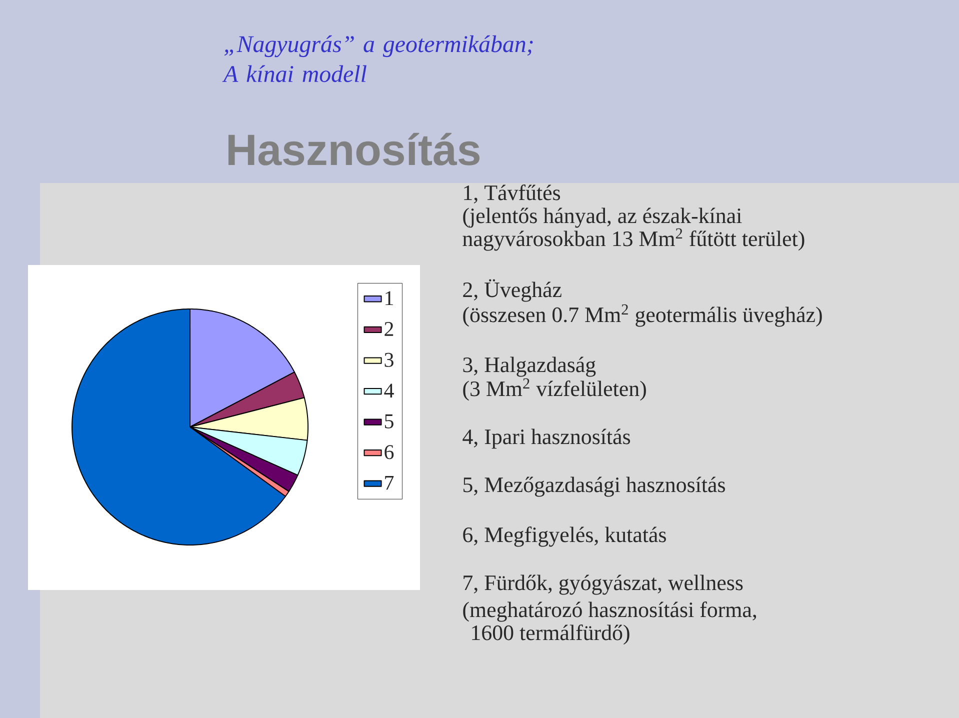  I want to click on legend-label: 1, so click(389, 298).